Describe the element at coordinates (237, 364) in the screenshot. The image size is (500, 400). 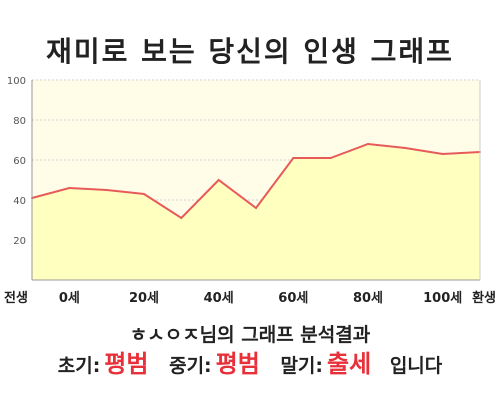
I see `mid-value: 평범` at that location.